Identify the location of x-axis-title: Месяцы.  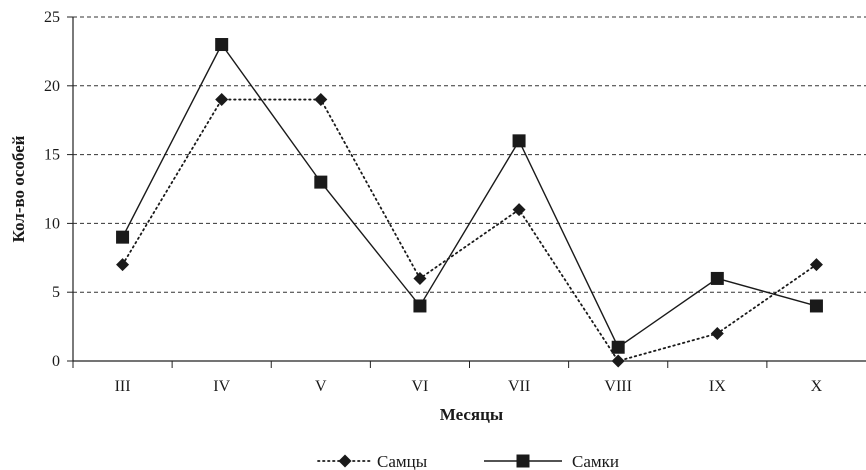
(471, 414).